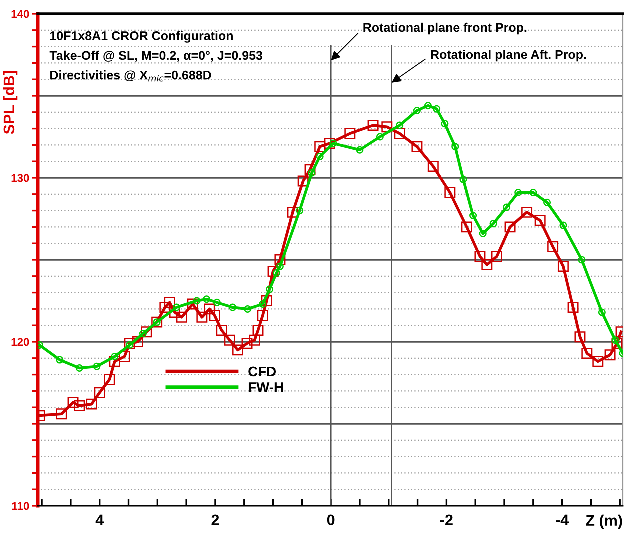  I want to click on annotation: Directivities @ X$_{mic}$=0.688D, so click(131, 76).